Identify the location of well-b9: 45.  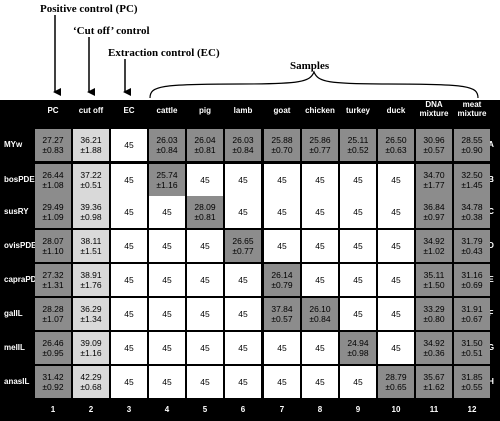
(358, 180).